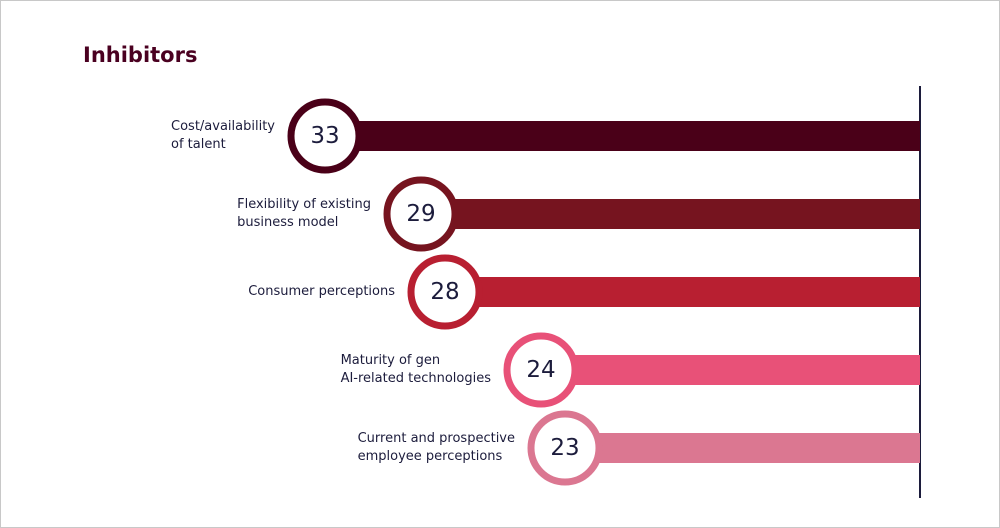  I want to click on data-label: 24, so click(540, 370).